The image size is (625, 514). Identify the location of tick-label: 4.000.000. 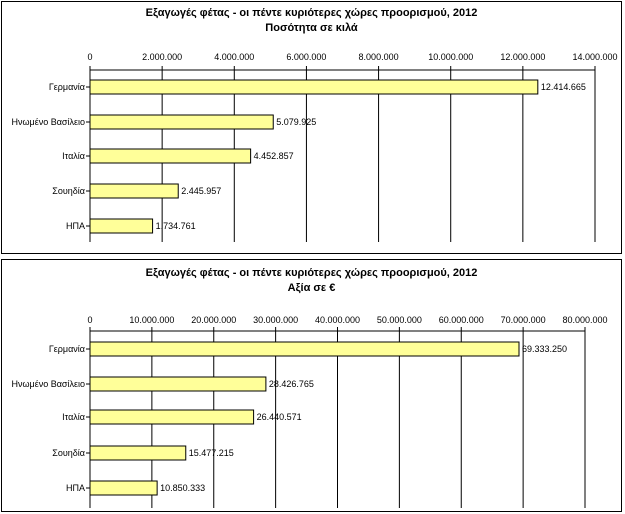
(234, 57).